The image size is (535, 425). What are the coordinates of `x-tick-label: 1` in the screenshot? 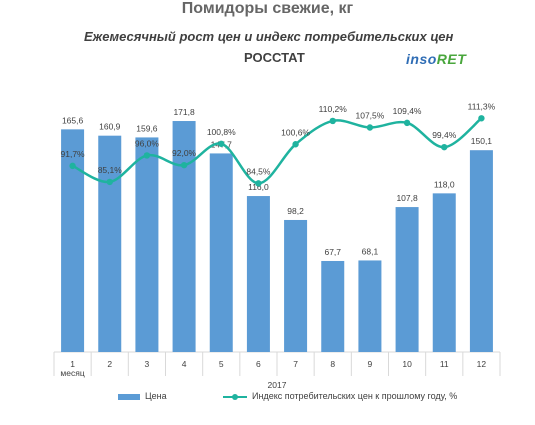 It's located at (72, 364).